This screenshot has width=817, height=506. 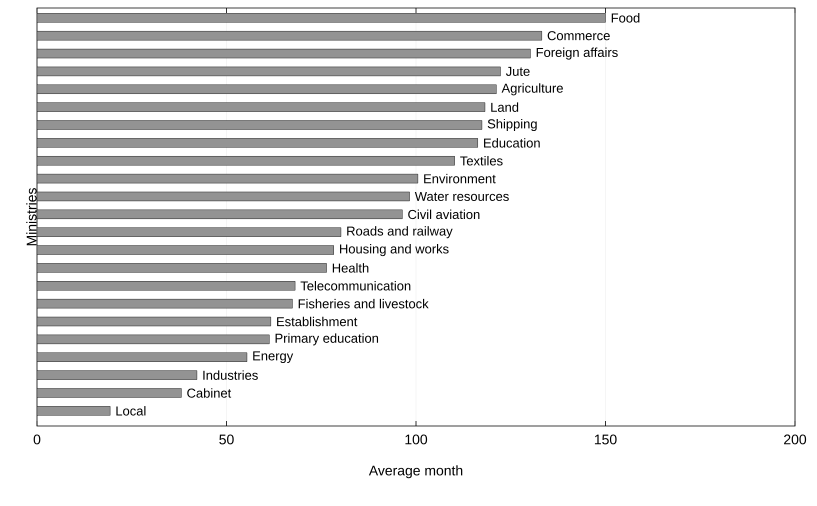 What do you see at coordinates (481, 161) in the screenshot?
I see `y-tick-label: Textiles` at bounding box center [481, 161].